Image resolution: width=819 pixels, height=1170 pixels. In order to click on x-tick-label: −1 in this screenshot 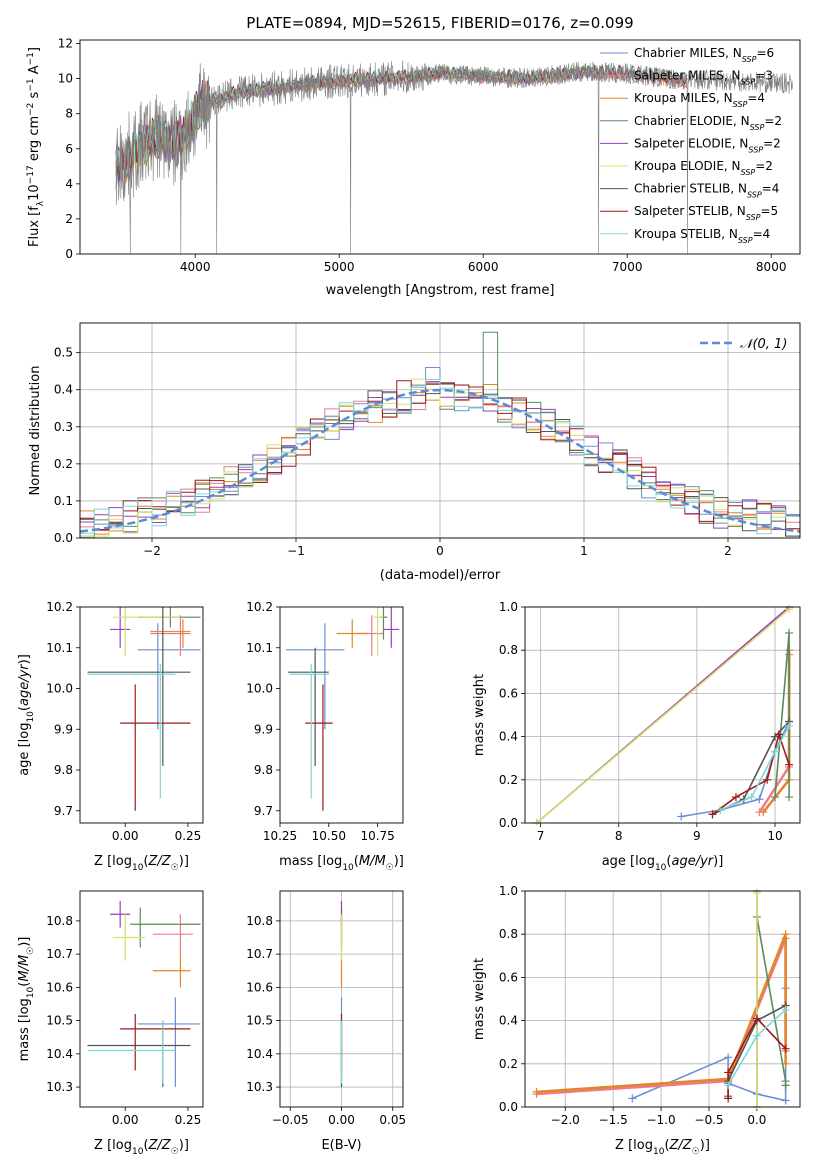, I will do `click(296, 551)`.